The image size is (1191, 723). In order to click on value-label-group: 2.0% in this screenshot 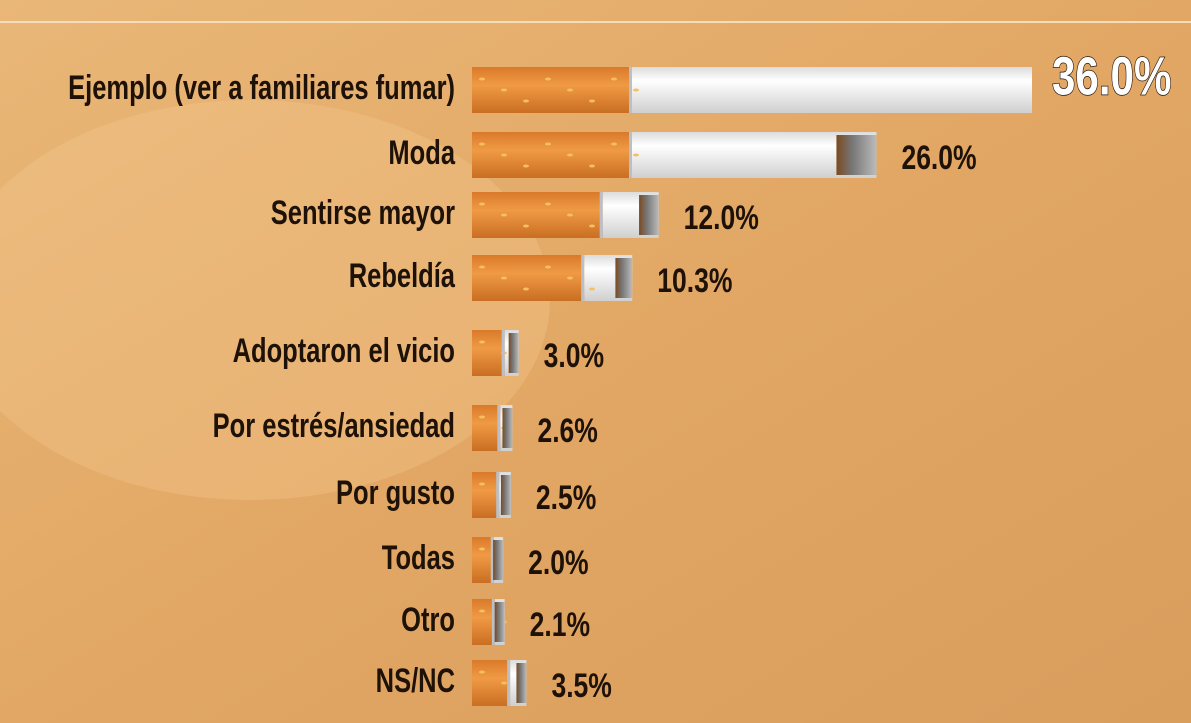, I will do `click(558, 563)`.